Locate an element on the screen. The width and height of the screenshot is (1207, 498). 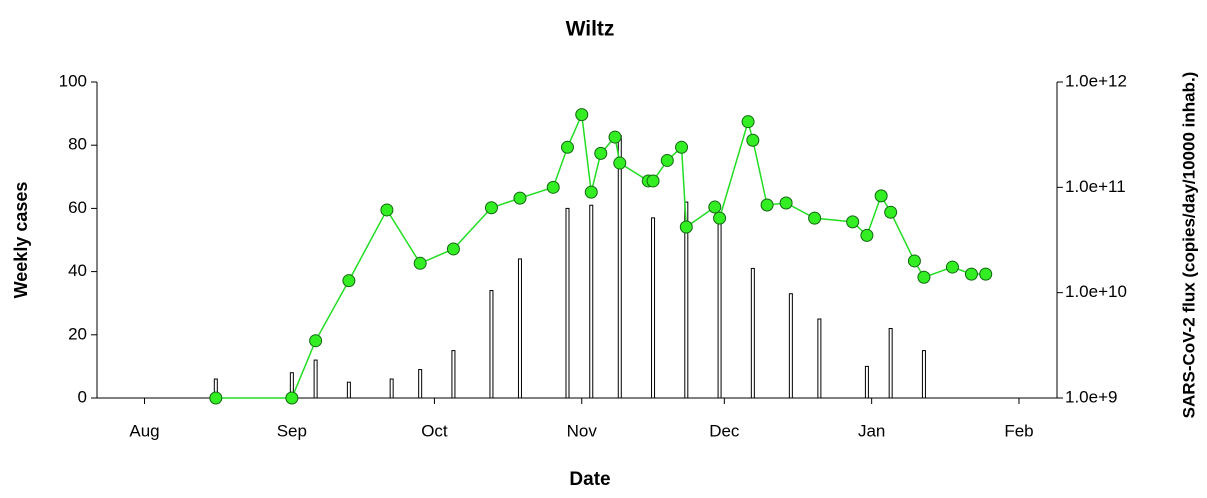
y-axis-title: Weekly cases is located at coordinates (21, 240).